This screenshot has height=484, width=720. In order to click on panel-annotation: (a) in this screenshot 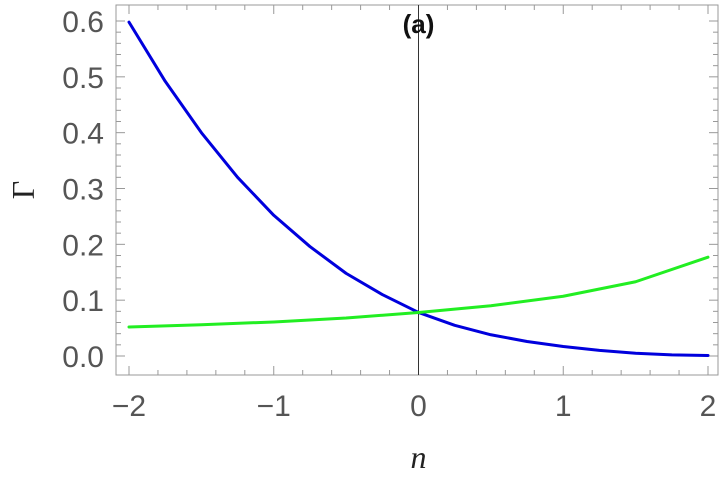, I will do `click(419, 24)`.